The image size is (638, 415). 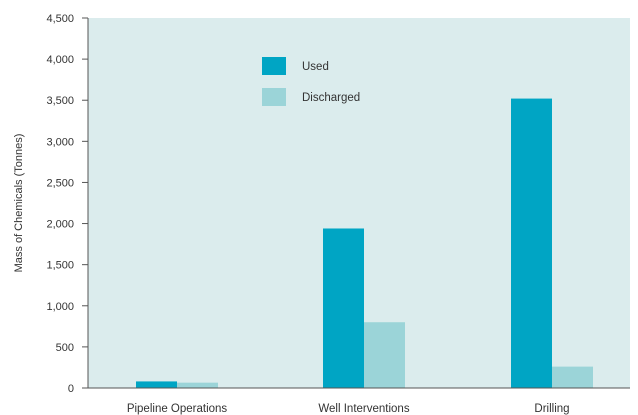 What do you see at coordinates (71, 389) in the screenshot?
I see `y-tick-label: 0` at bounding box center [71, 389].